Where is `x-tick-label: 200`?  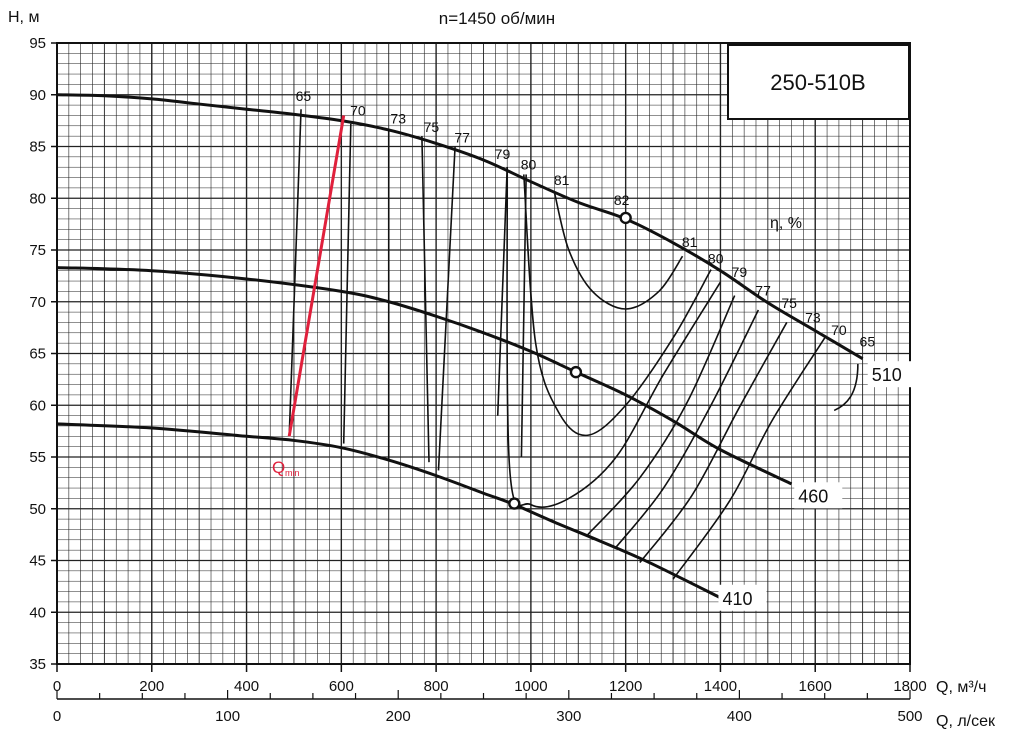
x-tick-label: 200 is located at coordinates (151, 686).